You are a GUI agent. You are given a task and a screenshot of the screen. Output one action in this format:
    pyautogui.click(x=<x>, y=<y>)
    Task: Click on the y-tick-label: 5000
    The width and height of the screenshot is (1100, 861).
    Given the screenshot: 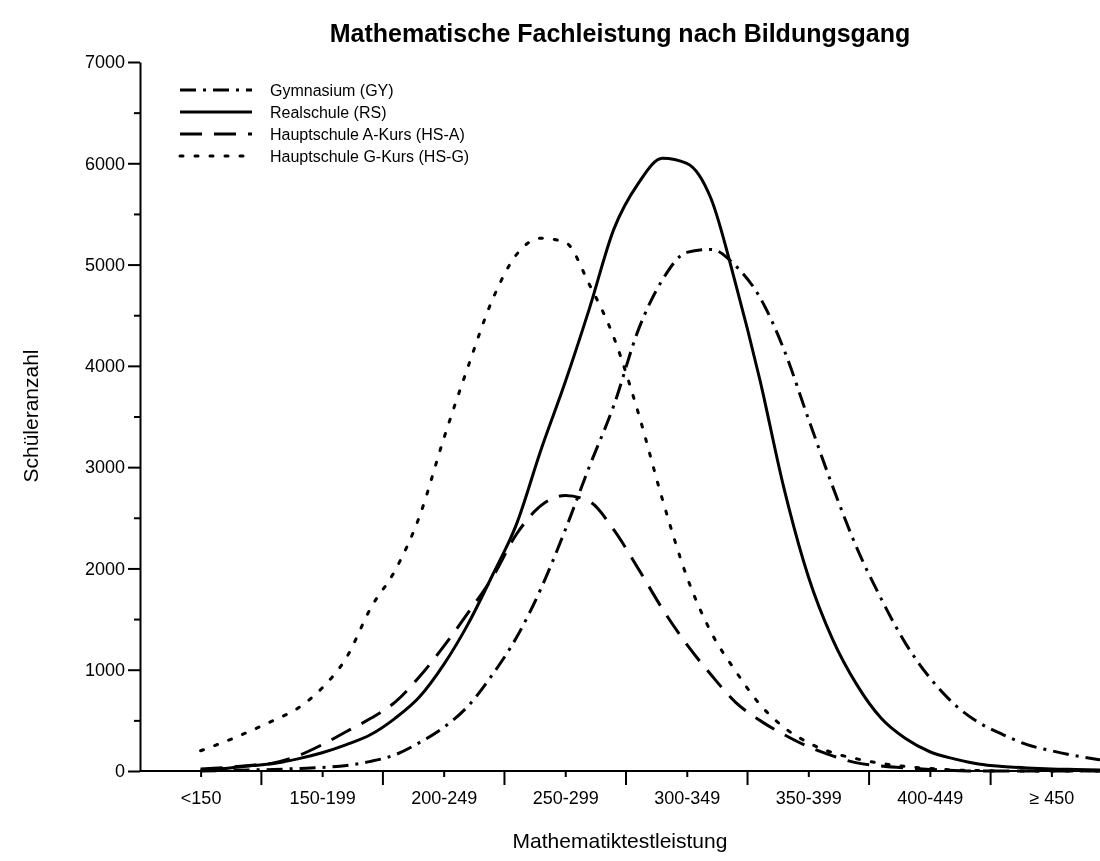 What is the action you would take?
    pyautogui.click(x=104, y=264)
    